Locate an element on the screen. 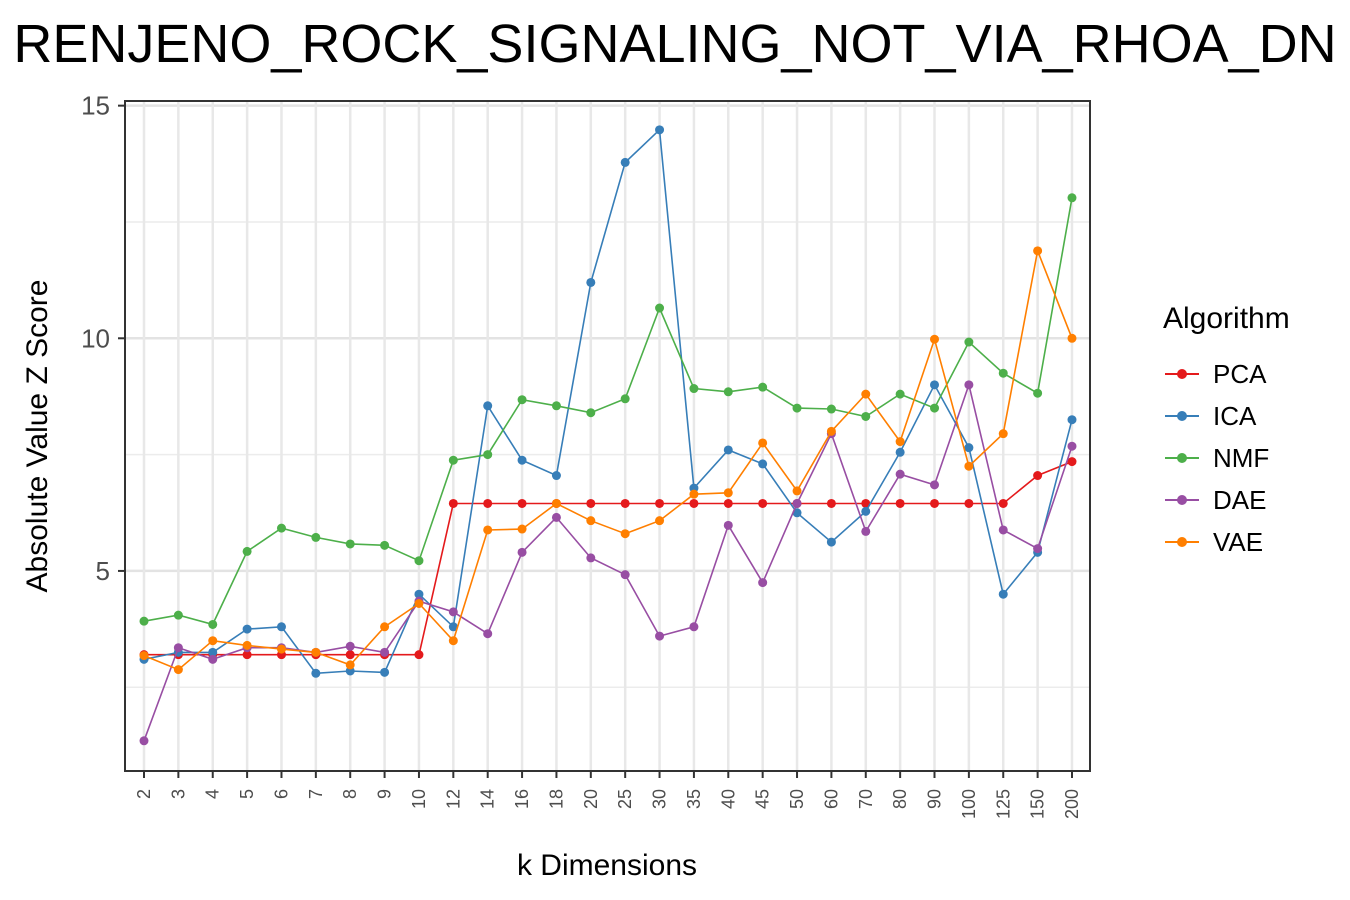  y-tick-label-5: 5 is located at coordinates (103, 571).